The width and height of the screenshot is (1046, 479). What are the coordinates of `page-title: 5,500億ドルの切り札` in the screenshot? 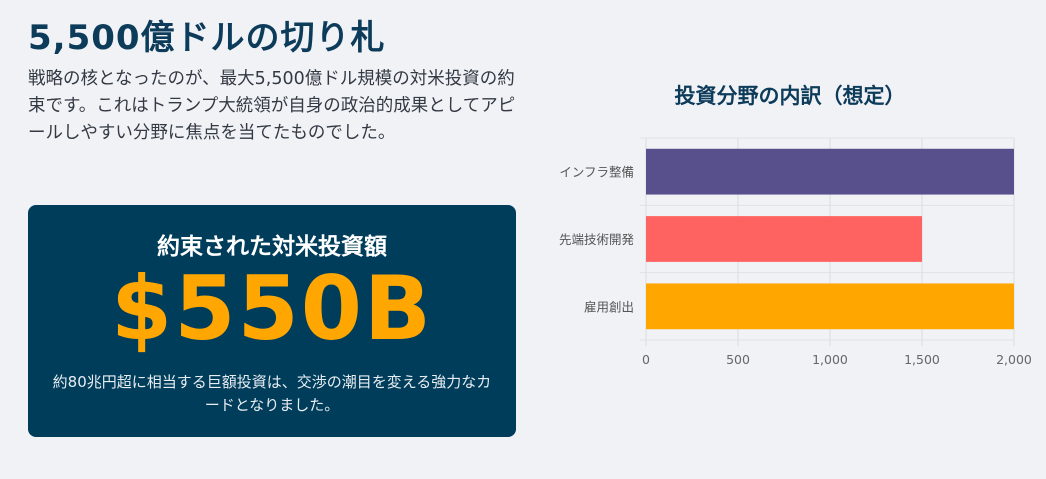 It's located at (207, 38).